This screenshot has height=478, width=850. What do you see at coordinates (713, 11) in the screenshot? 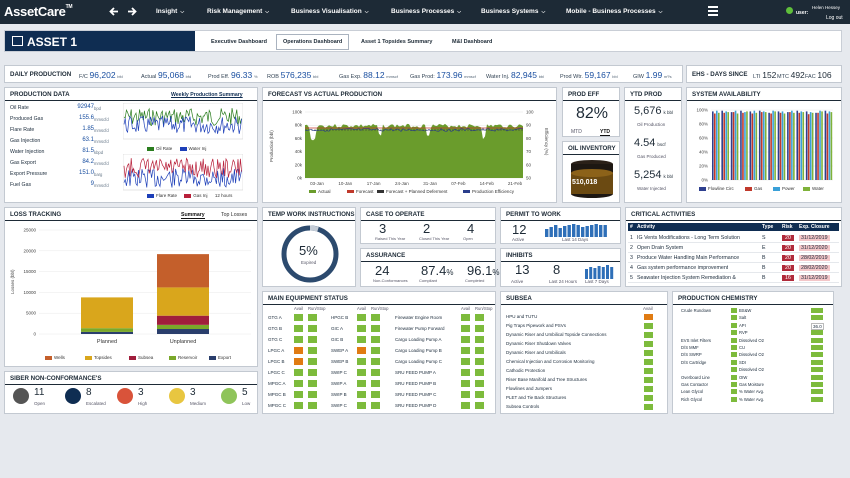
I see `hamburger-menu-icon` at bounding box center [713, 11].